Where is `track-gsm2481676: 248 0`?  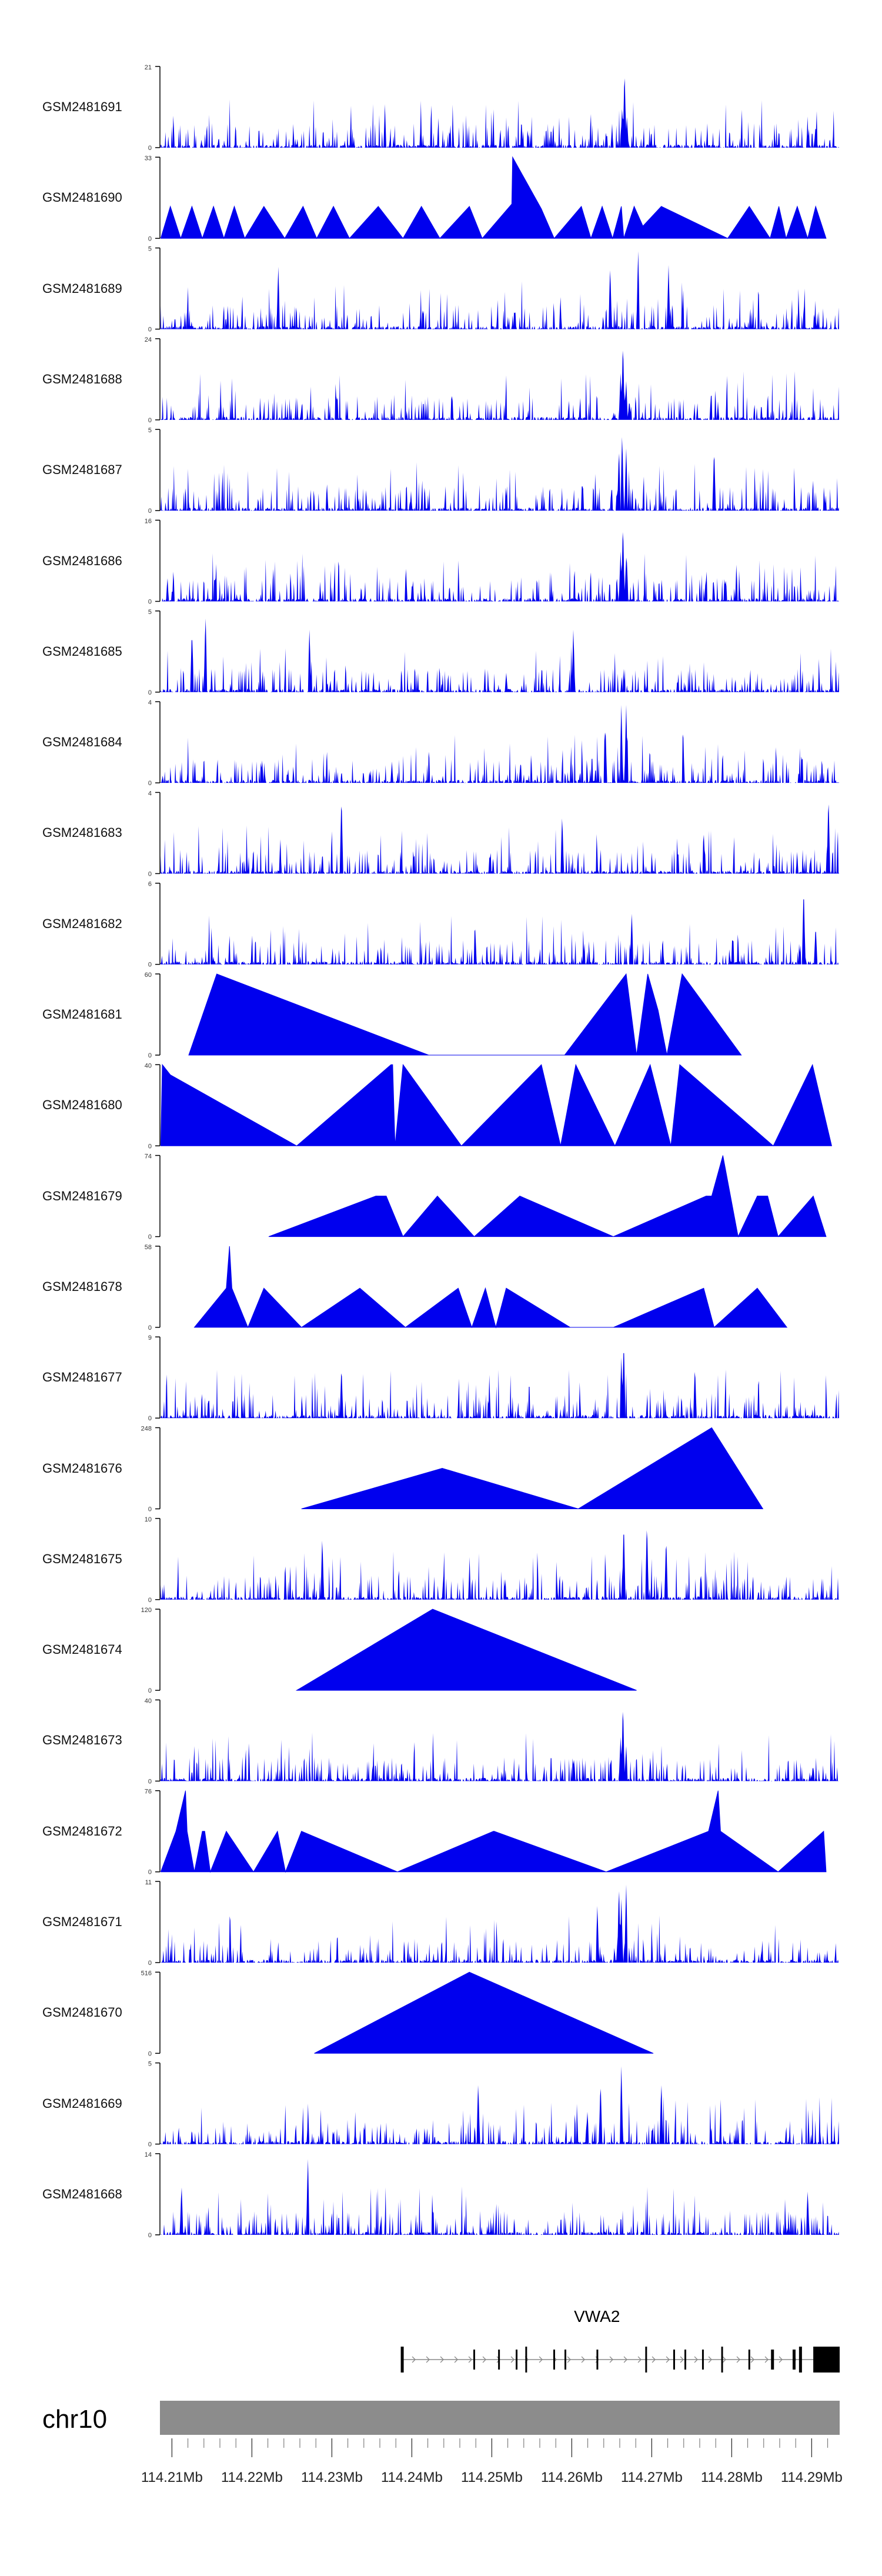
track-gsm2481676: 248 0 is located at coordinates (452, 1469).